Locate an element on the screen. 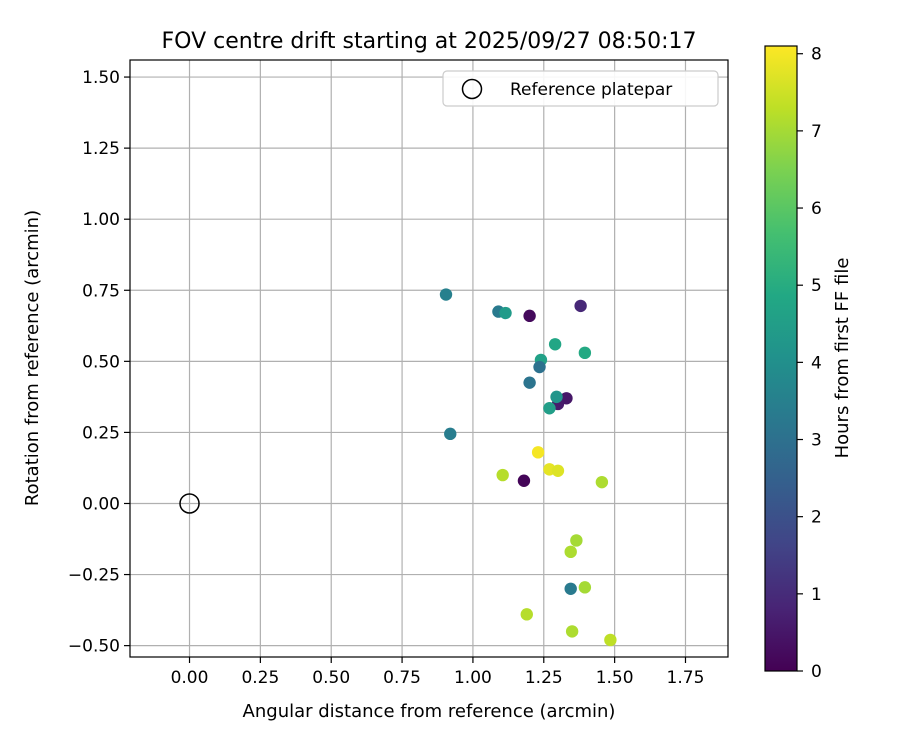  colorbar-frame is located at coordinates (781, 358).